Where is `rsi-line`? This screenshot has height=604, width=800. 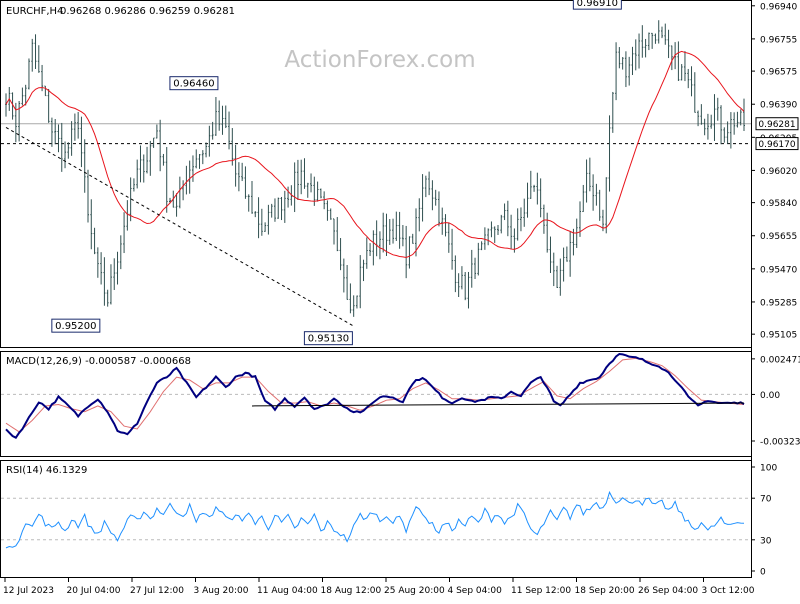
rsi-line is located at coordinates (375, 519).